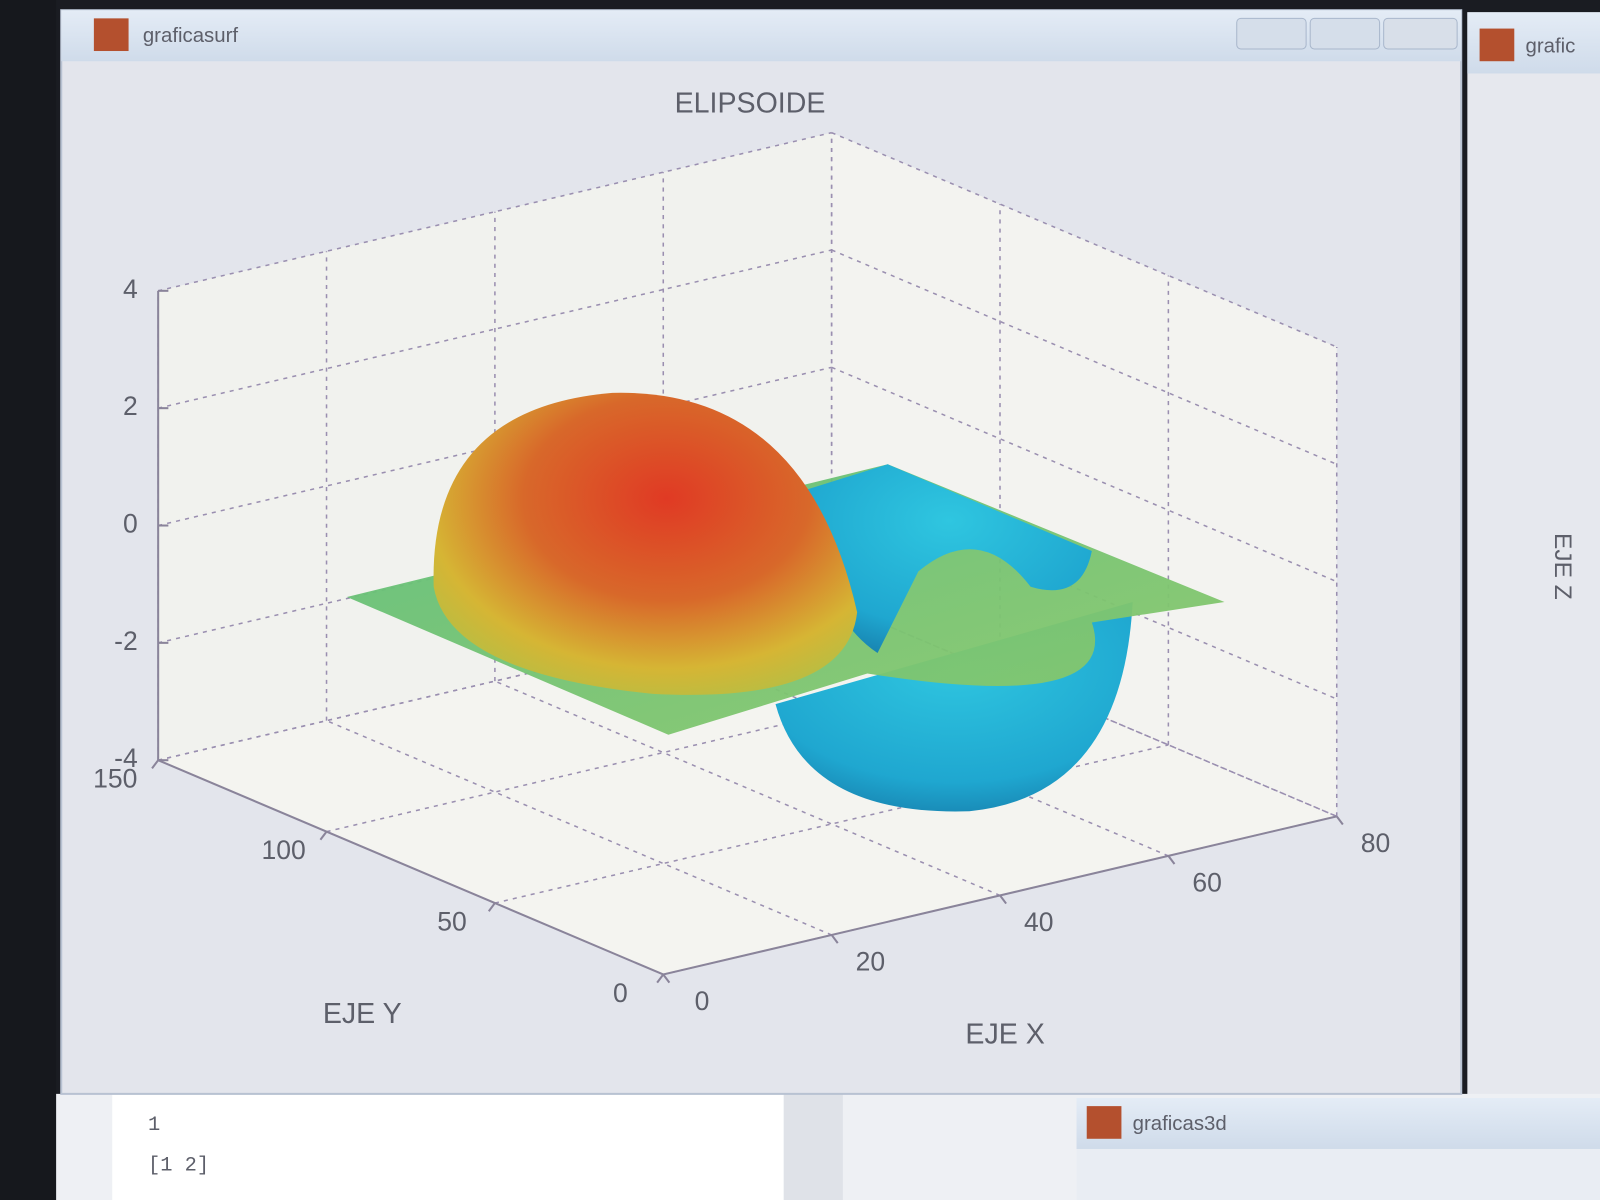 The width and height of the screenshot is (1600, 1200). Describe the element at coordinates (449, 1146) in the screenshot. I see `console` at that location.